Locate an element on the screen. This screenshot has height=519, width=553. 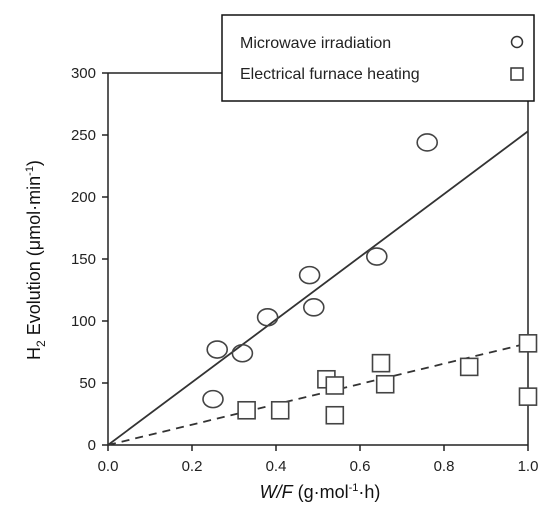
x-axis-title-unit-post: ·h) is located at coordinates (369, 492).